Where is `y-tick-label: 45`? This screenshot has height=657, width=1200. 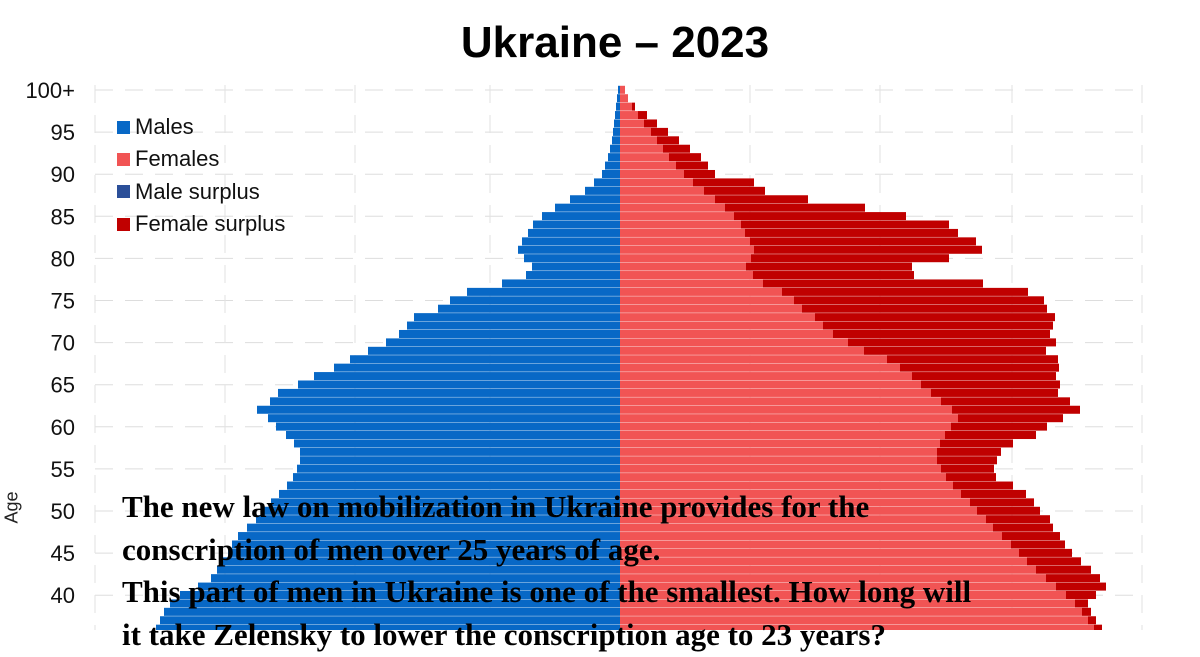
y-tick-label: 45 is located at coordinates (63, 553).